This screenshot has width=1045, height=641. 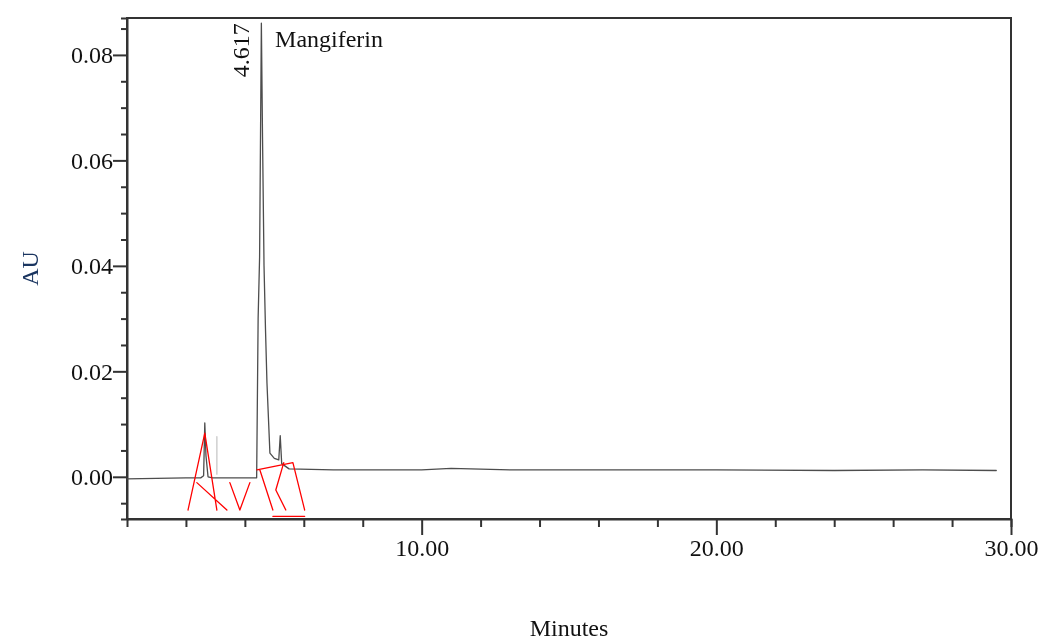 What do you see at coordinates (92, 476) in the screenshot?
I see `y-tick-label: 0.00` at bounding box center [92, 476].